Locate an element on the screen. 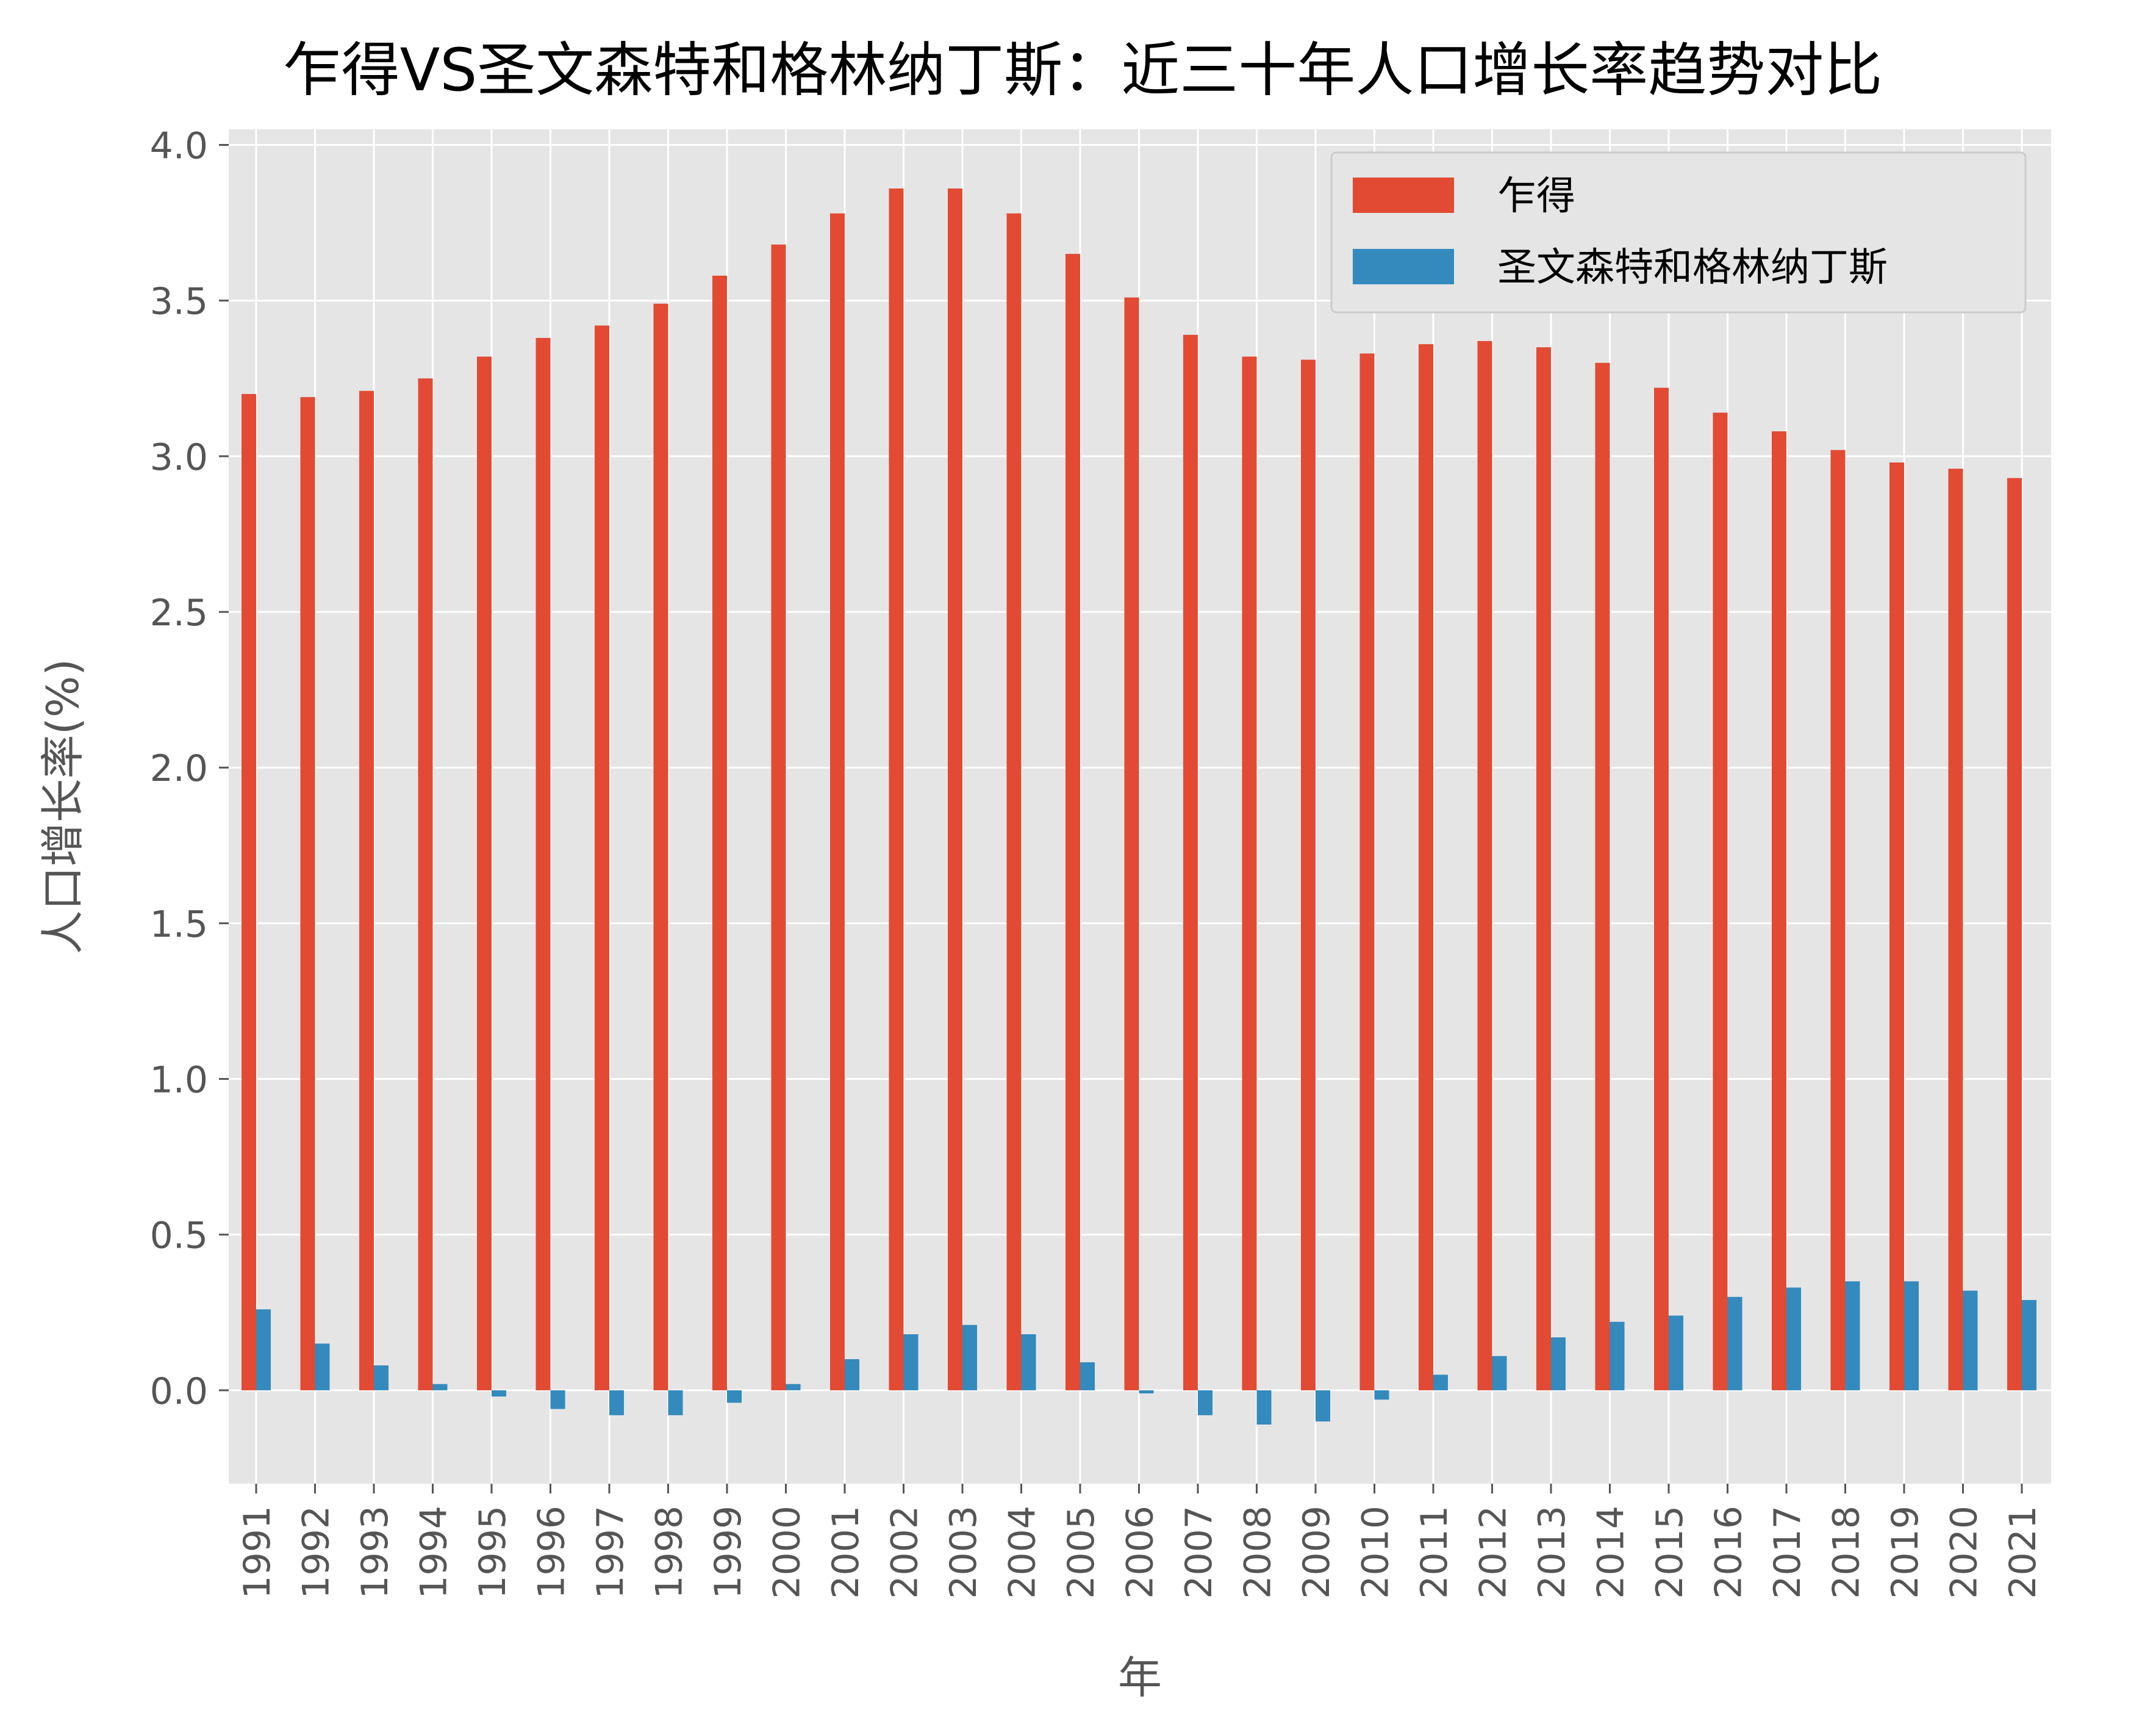 The image size is (2156, 1732). x-tick-label: 1999 is located at coordinates (728, 1552).